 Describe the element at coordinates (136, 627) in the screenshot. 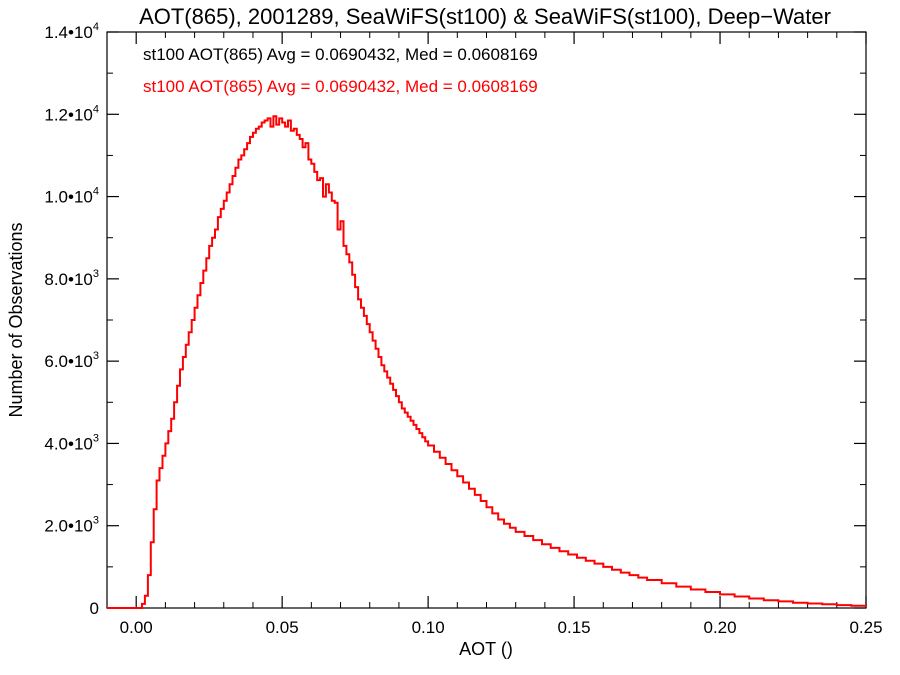

I see `x-tick-label-0: 0.00` at that location.